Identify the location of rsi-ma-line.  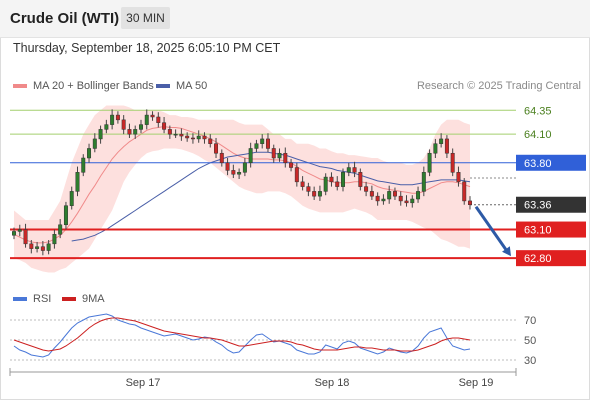
(242, 334).